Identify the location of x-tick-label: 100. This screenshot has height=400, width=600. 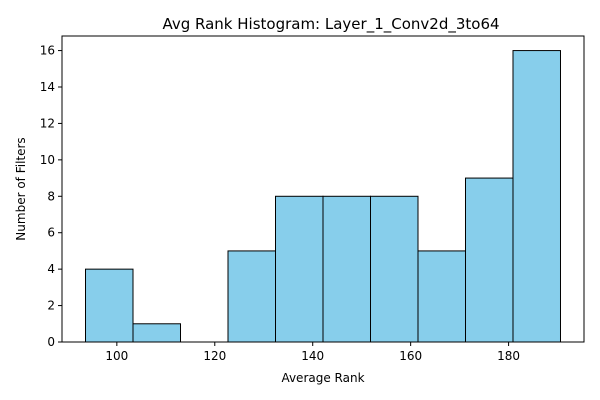
(116, 356).